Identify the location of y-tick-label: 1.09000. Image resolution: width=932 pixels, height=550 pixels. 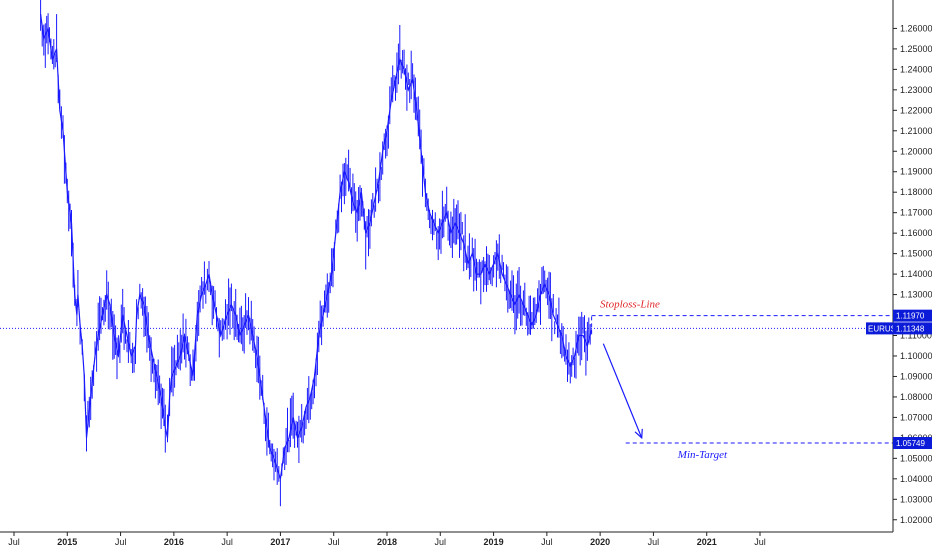
(916, 376).